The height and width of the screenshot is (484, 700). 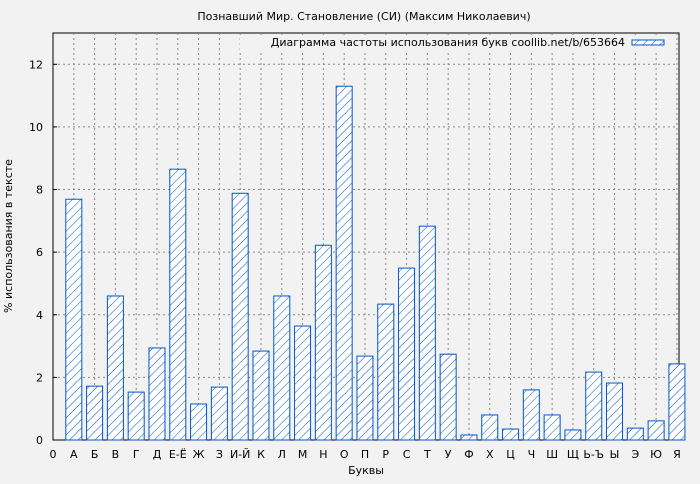 What do you see at coordinates (74, 319) in the screenshot?
I see `bar-А` at bounding box center [74, 319].